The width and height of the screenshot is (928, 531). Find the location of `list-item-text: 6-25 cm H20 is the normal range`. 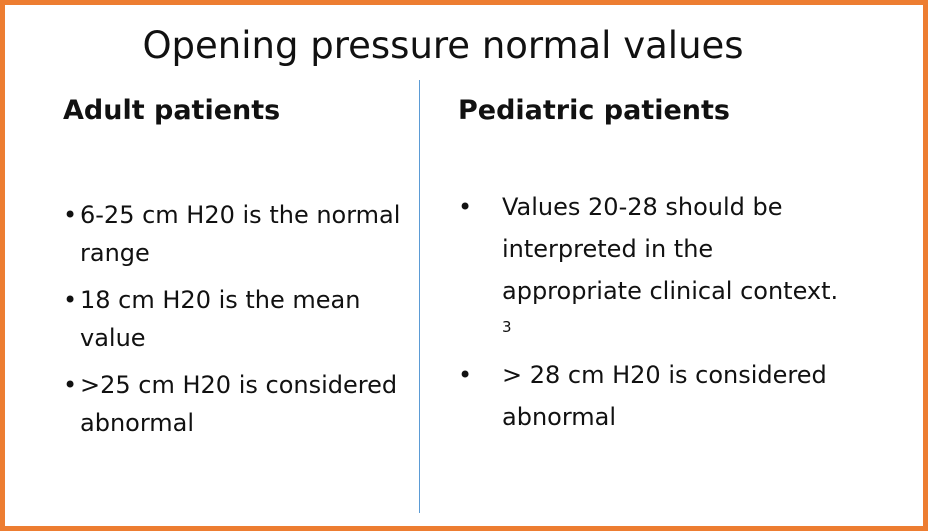

list-item-text: 6-25 cm H20 is the normal range is located at coordinates (240, 234).